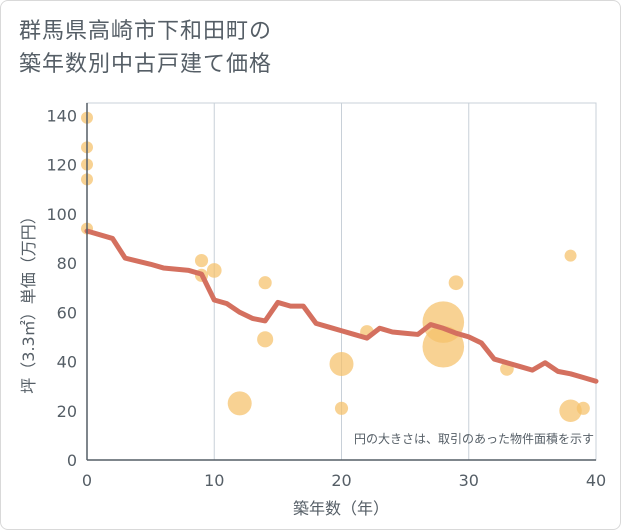  I want to click on y-tick-label: 120, so click(61, 165).